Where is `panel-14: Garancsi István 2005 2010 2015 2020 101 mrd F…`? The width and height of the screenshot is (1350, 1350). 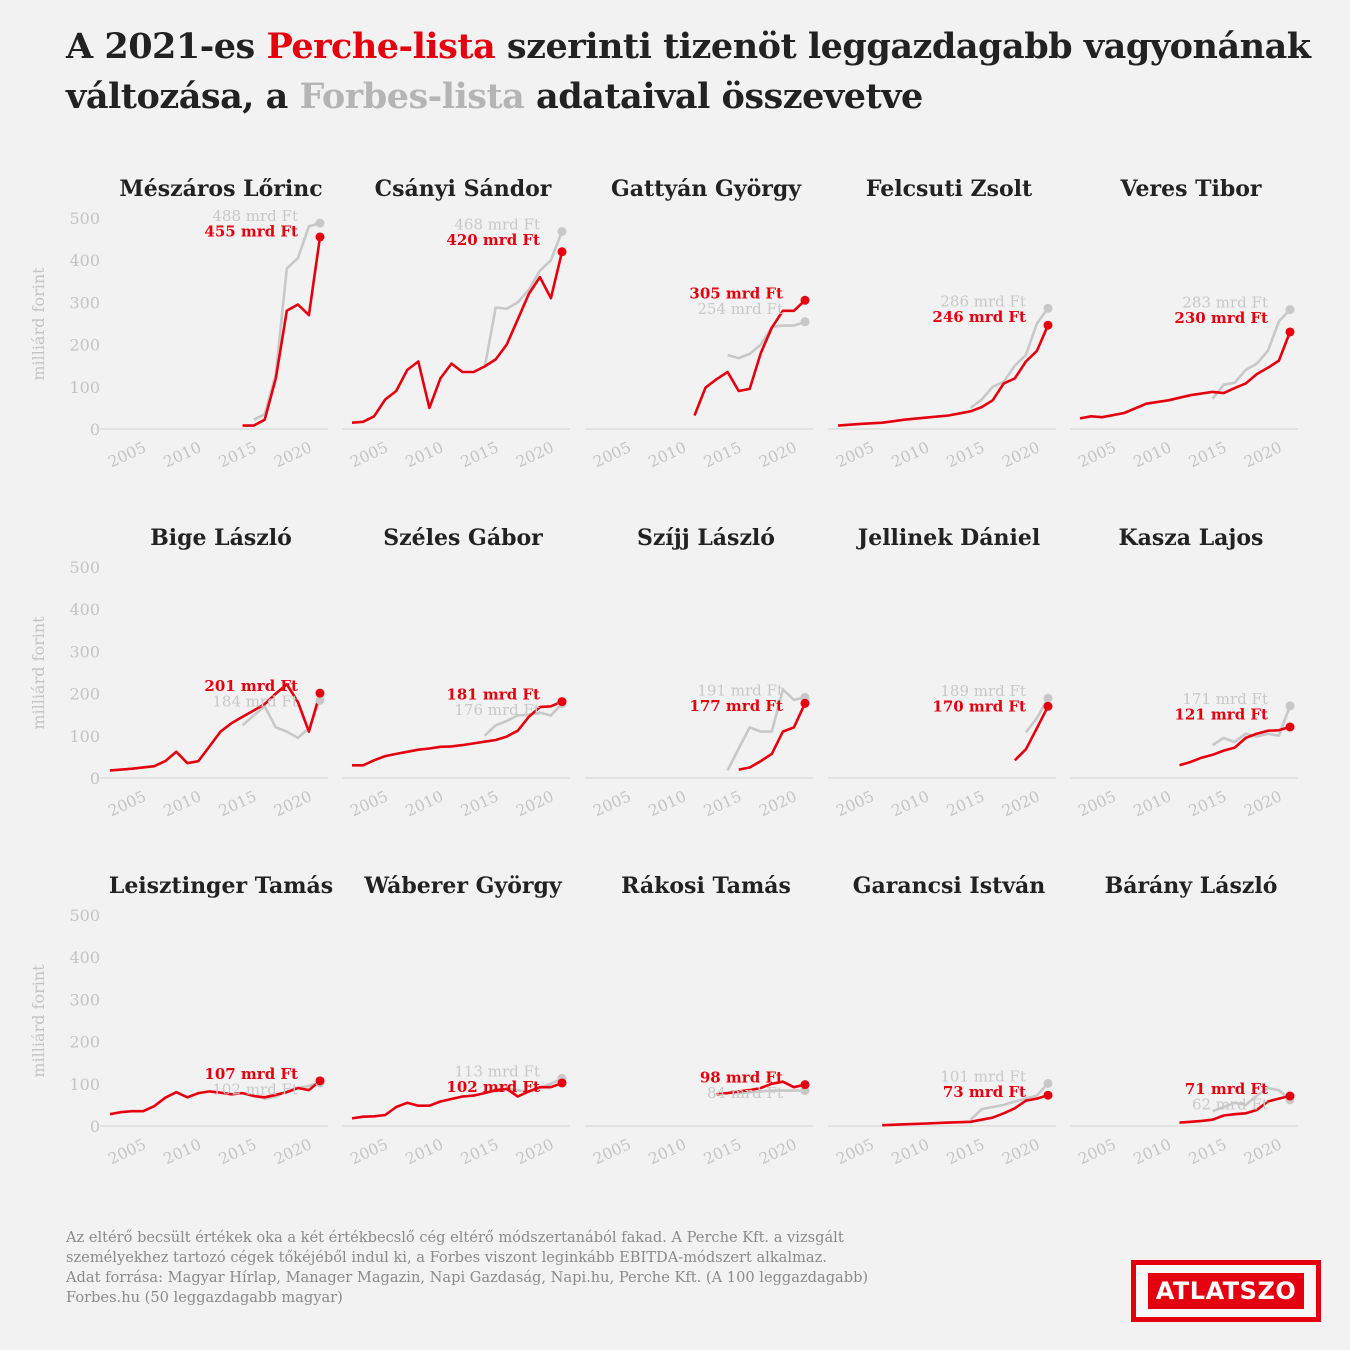 panel-14: Garancsi István 2005 2010 2015 2020 101 mrd F… is located at coordinates (942, 1020).